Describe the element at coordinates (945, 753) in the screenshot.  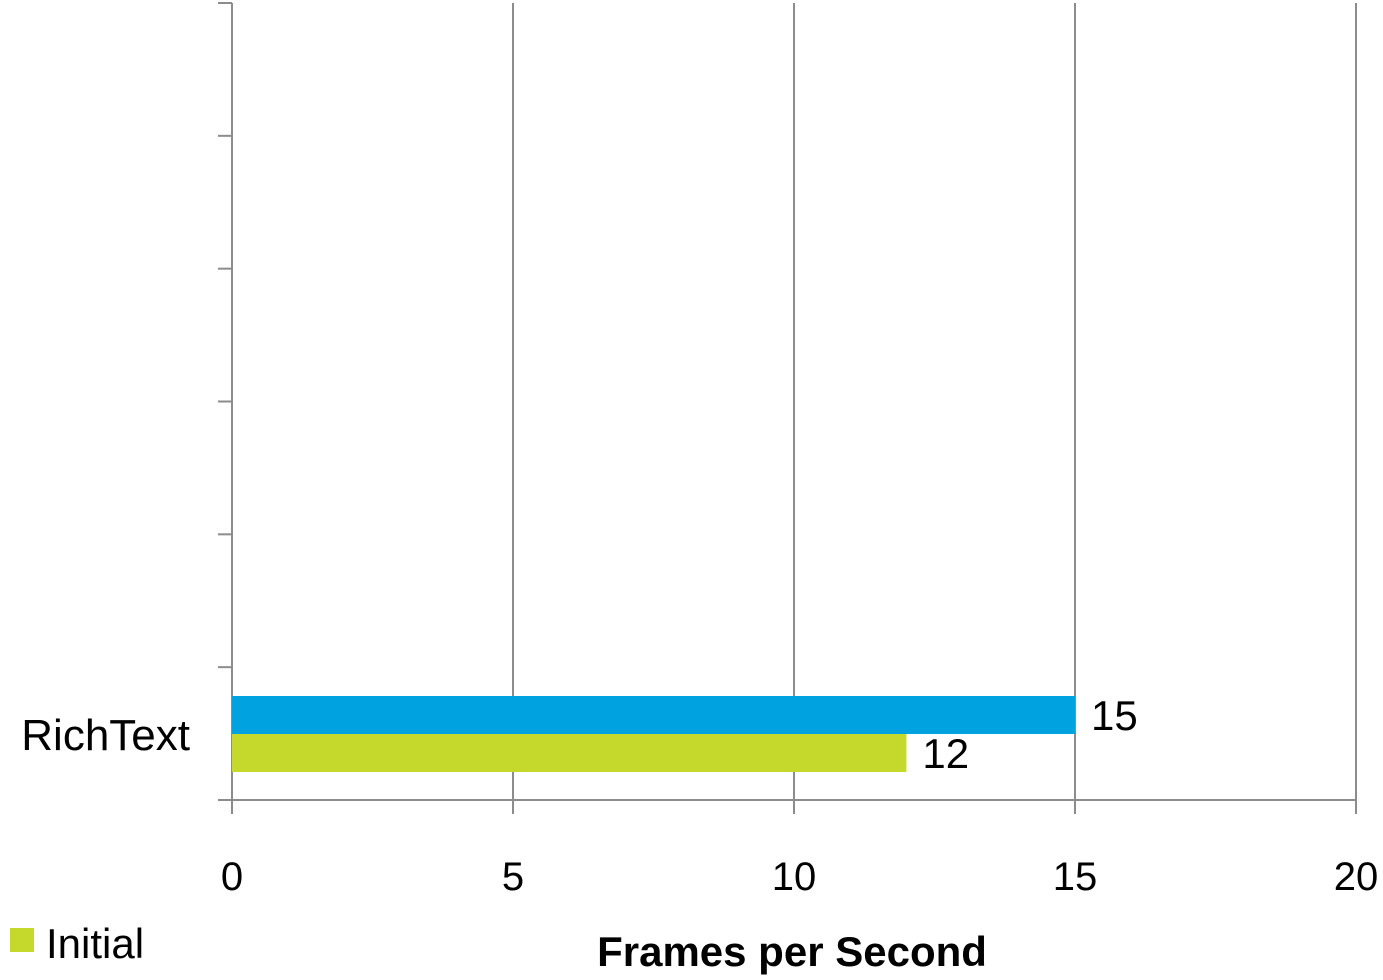
I see `data-label-series-2: 12` at that location.